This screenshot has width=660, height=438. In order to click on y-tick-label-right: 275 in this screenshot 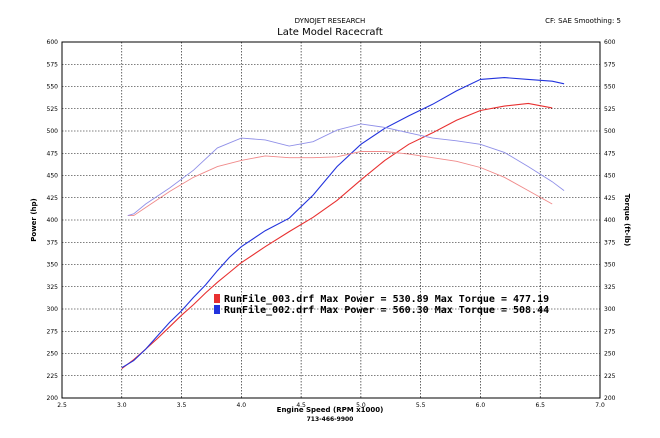, I will do `click(610, 331)`.